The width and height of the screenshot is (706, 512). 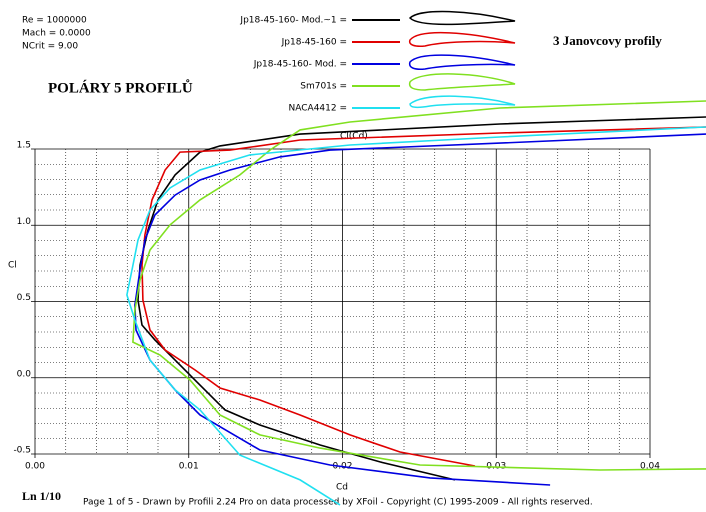 I want to click on legend-label: Sm701s =, so click(x=323, y=87).